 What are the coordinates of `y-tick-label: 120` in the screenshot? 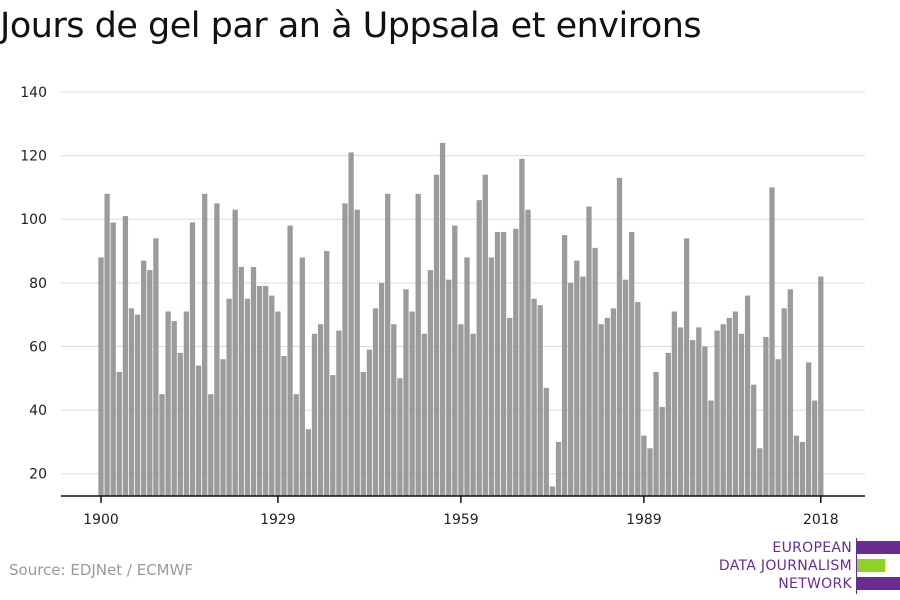 It's located at (33, 157).